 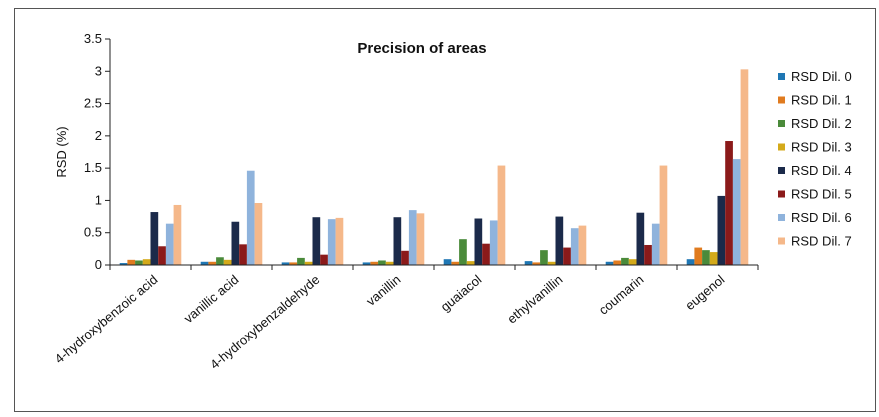 What do you see at coordinates (704, 292) in the screenshot?
I see `x-category-label: eugenol` at bounding box center [704, 292].